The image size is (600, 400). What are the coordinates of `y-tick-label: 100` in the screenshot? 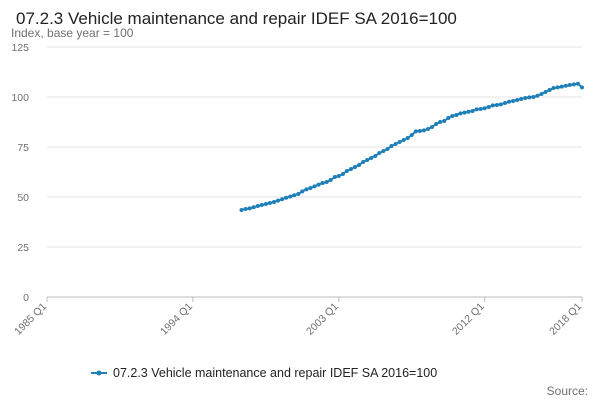 It's located at (20, 98).